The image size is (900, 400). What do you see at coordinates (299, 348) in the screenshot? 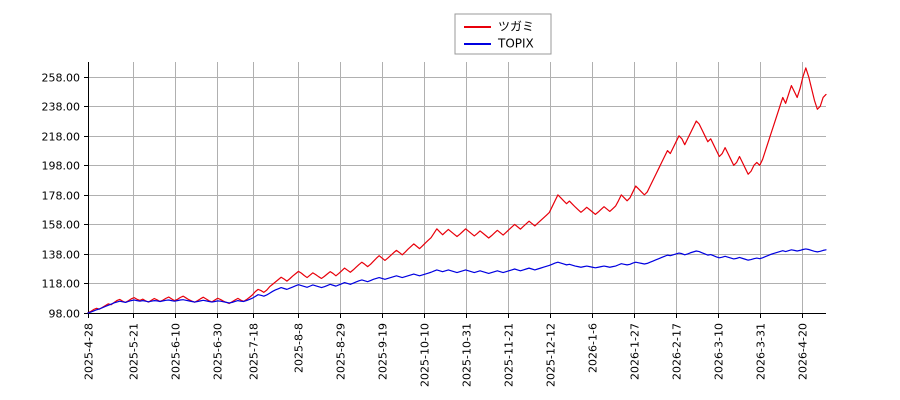
I see `x-axis-tick-label: 2025-8-8` at bounding box center [299, 348].